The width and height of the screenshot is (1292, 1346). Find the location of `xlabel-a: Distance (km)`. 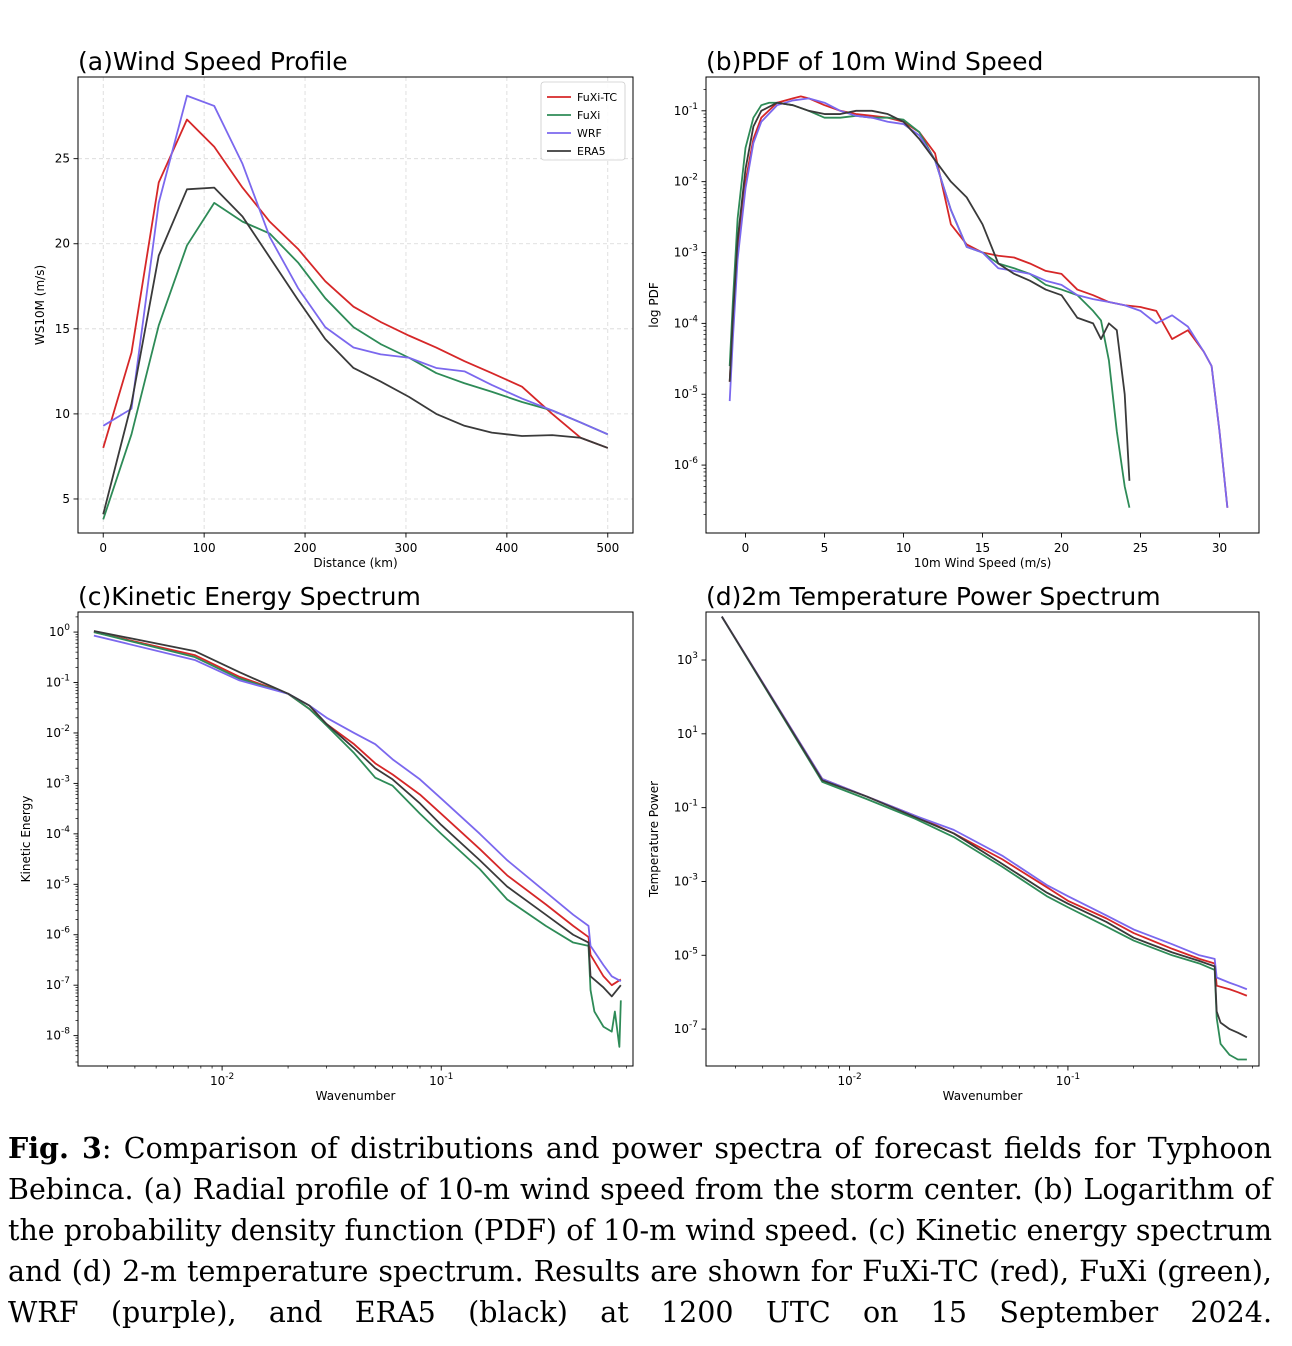

xlabel-a: Distance (km) is located at coordinates (355, 563).